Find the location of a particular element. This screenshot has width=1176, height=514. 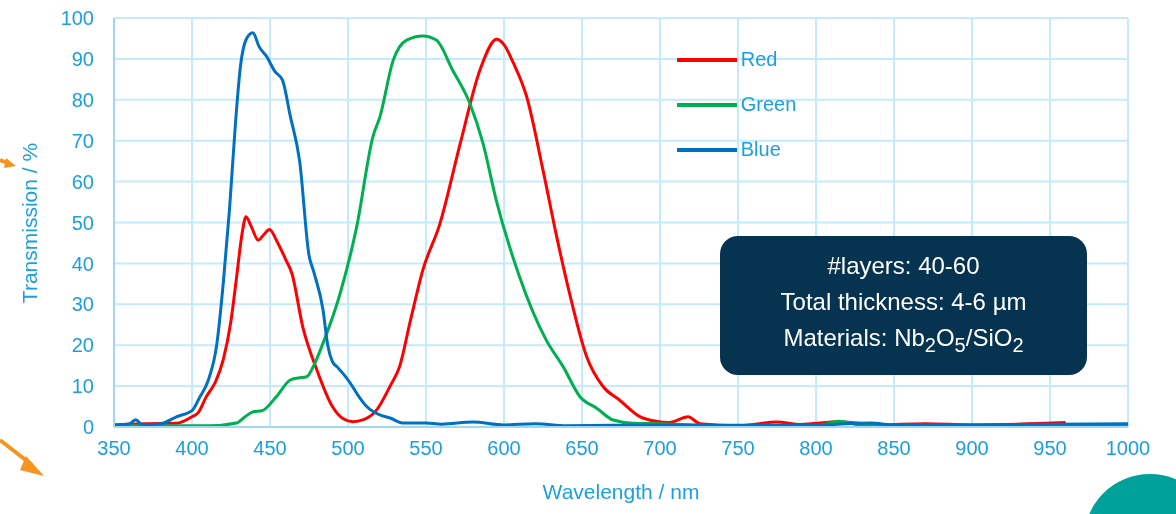

legend-label: Green is located at coordinates (768, 104).